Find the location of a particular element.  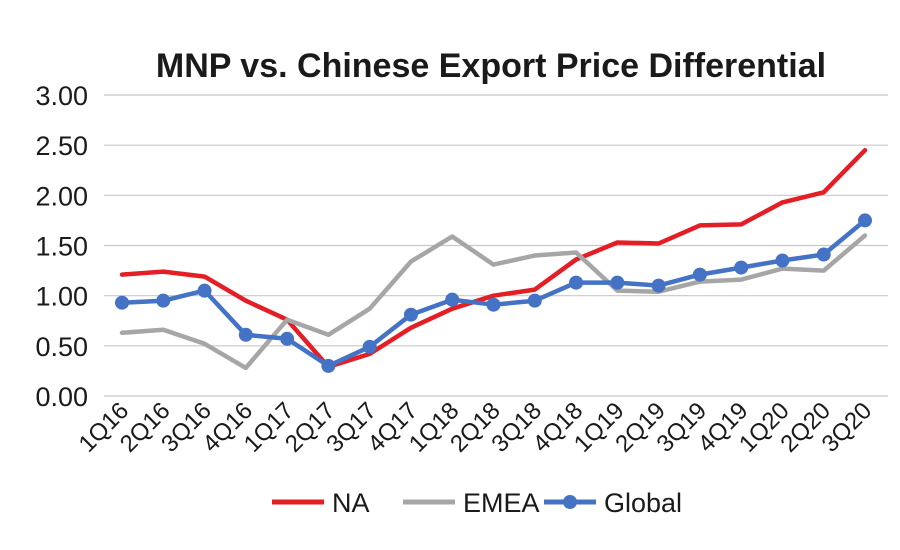

y-tick-label: 2.50 is located at coordinates (61, 146).